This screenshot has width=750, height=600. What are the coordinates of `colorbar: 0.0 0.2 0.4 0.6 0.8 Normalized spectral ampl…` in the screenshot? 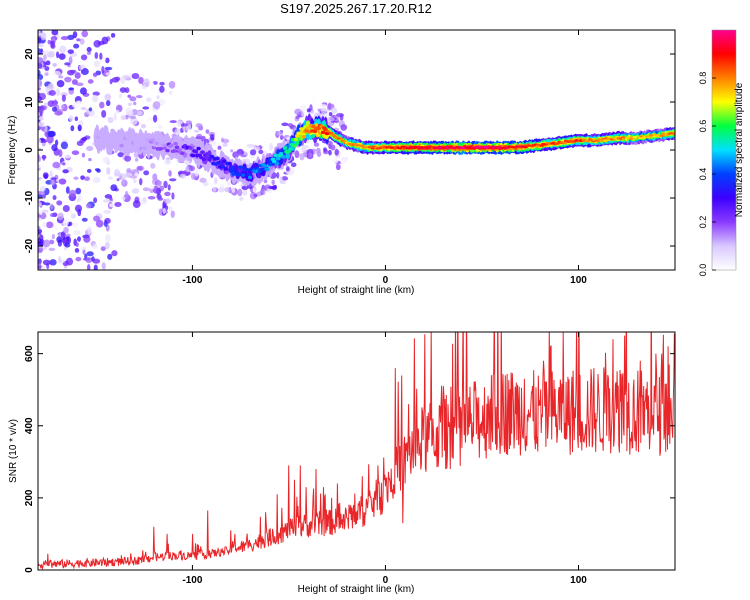 It's located at (721, 152).